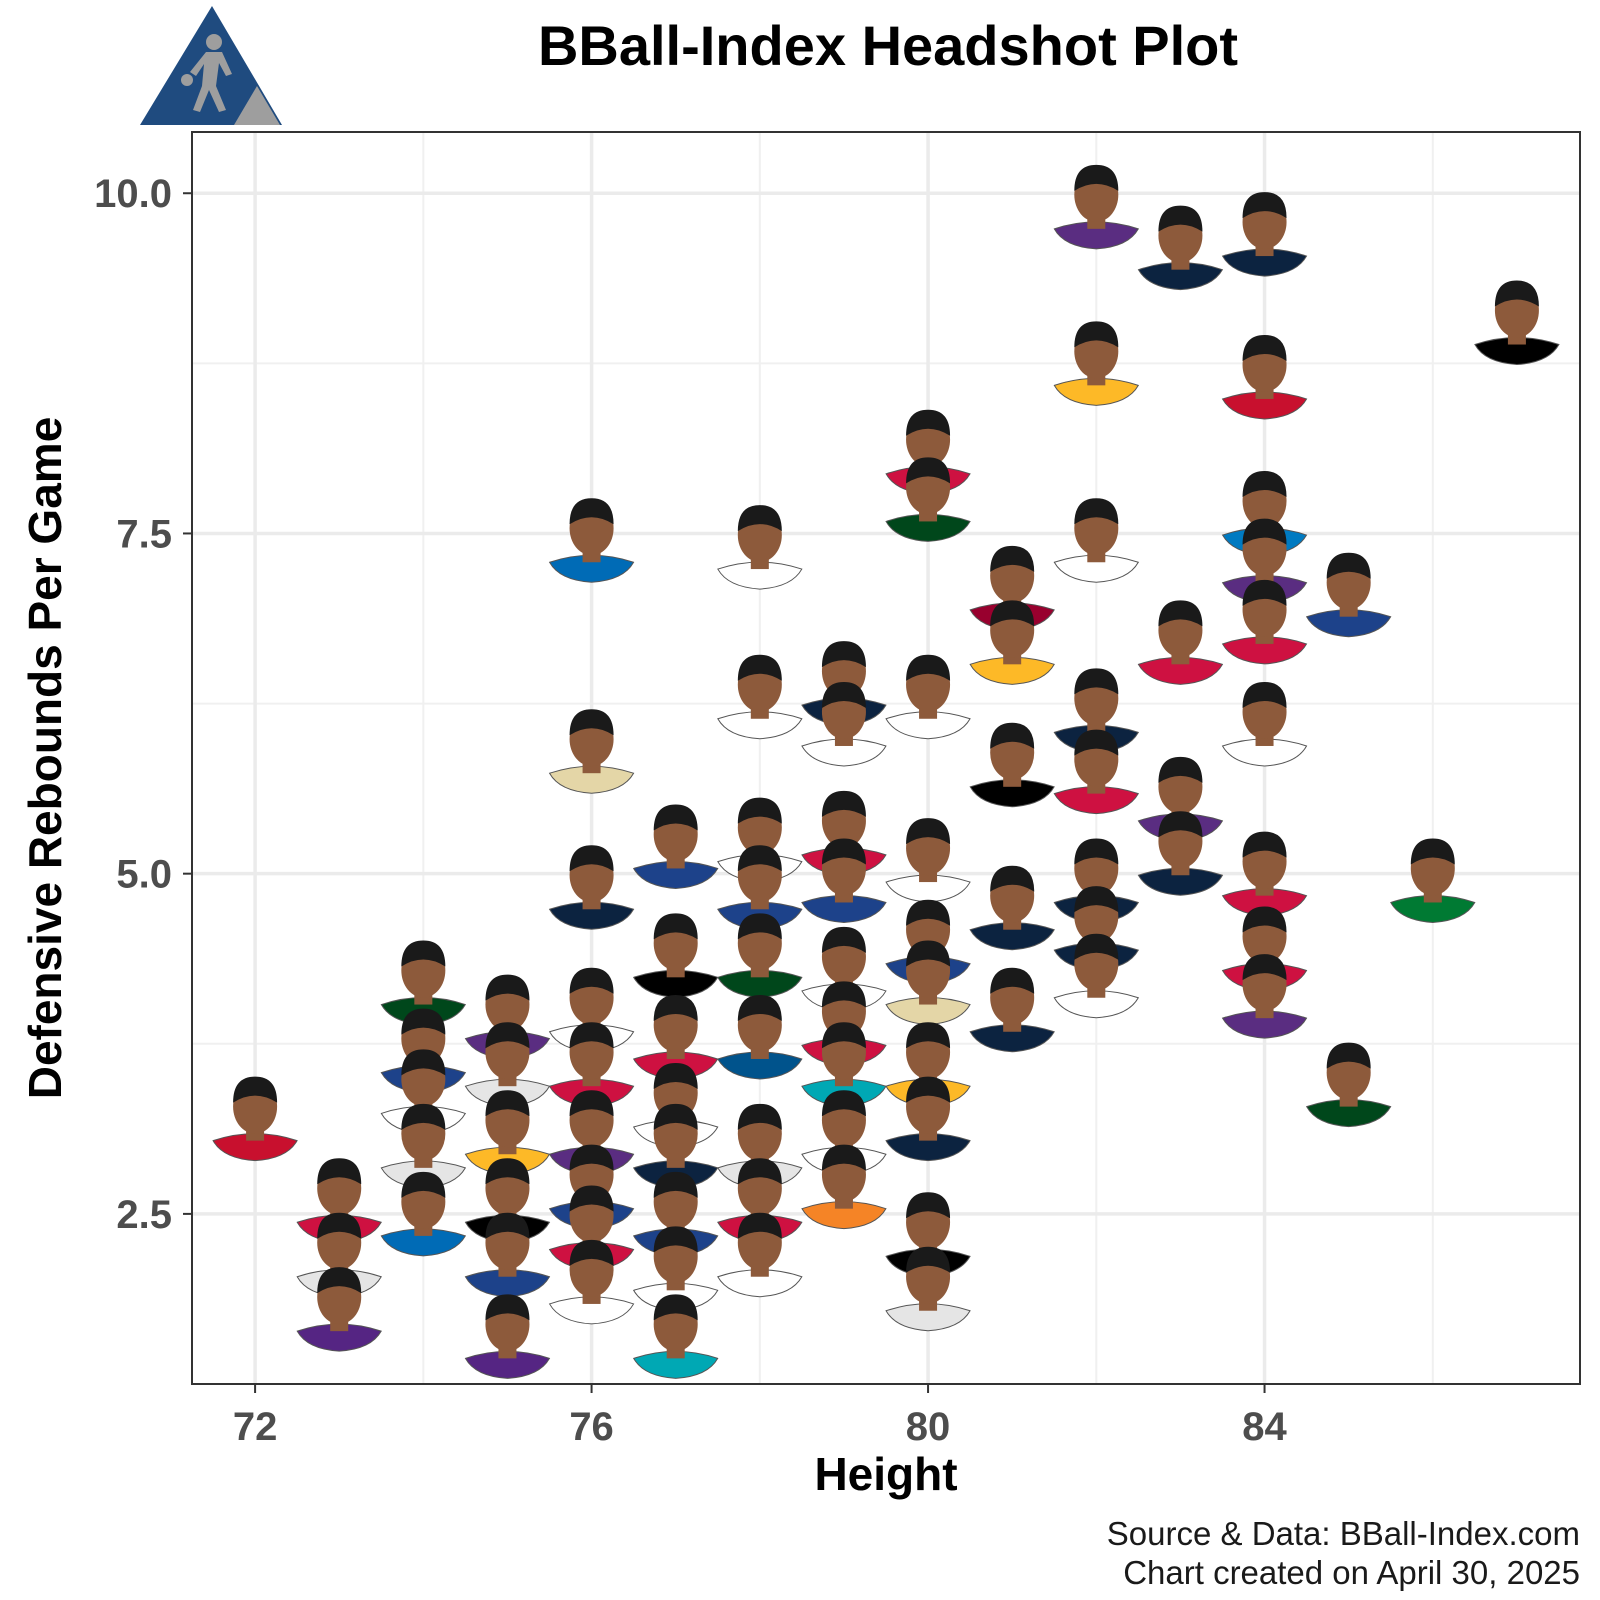 Image resolution: width=1600 pixels, height=1600 pixels. I want to click on x-tick-label: 84, so click(1264, 1427).